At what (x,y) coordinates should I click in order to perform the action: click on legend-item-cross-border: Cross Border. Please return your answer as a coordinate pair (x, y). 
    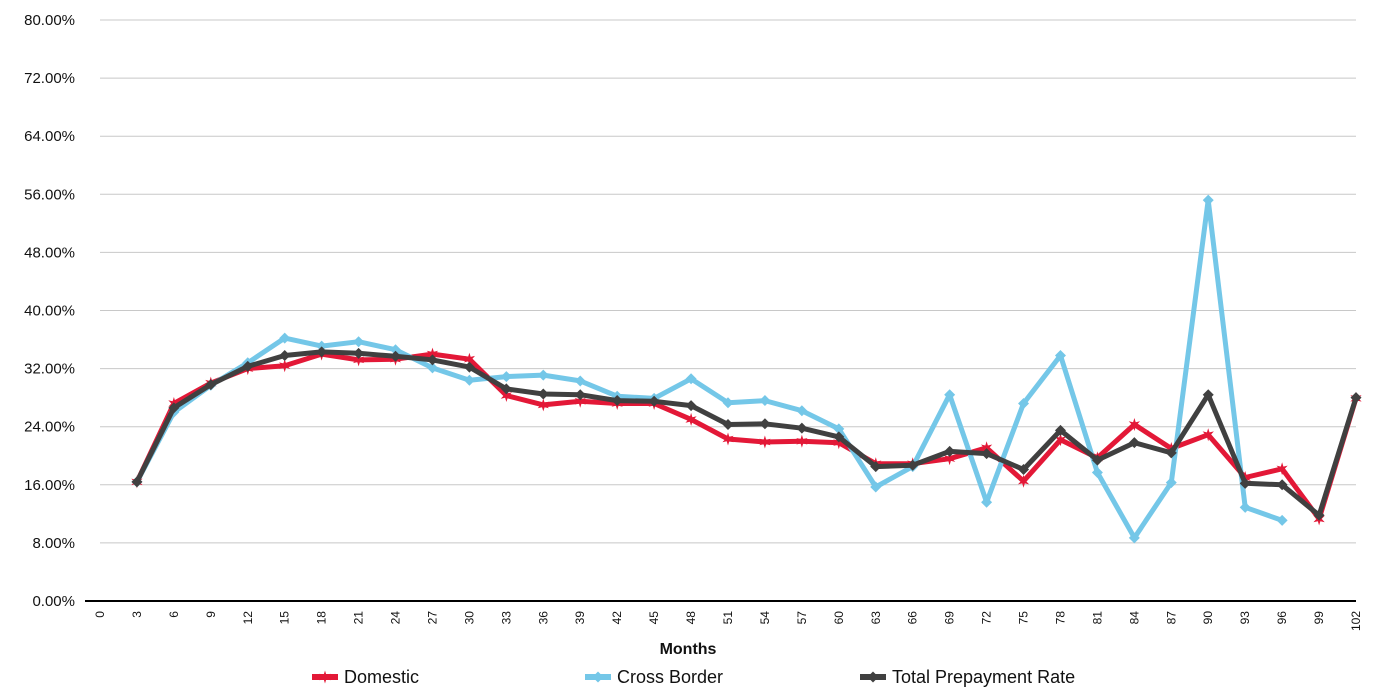
    Looking at the image, I should click on (654, 677).